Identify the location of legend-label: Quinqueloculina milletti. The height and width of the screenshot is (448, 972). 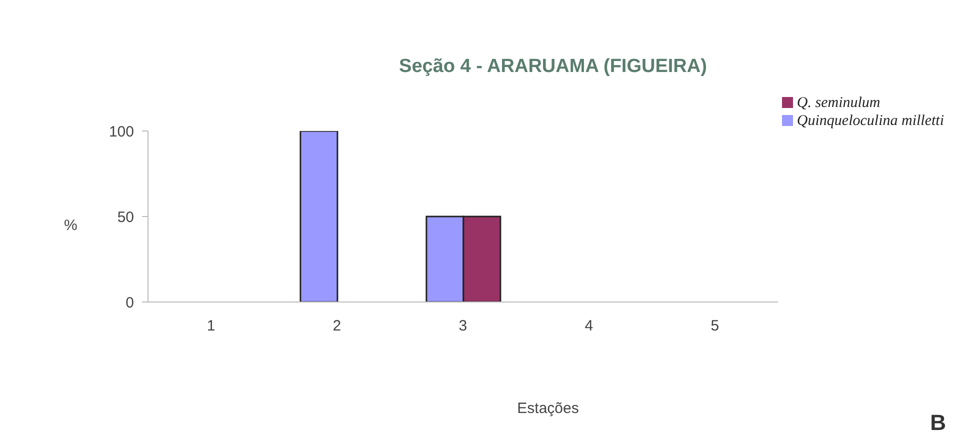
(870, 121).